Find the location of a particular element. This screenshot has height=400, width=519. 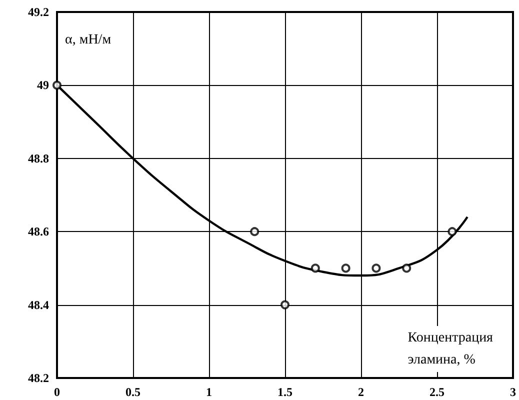

x-axis-title: Концентрация эламина, % is located at coordinates (451, 349).